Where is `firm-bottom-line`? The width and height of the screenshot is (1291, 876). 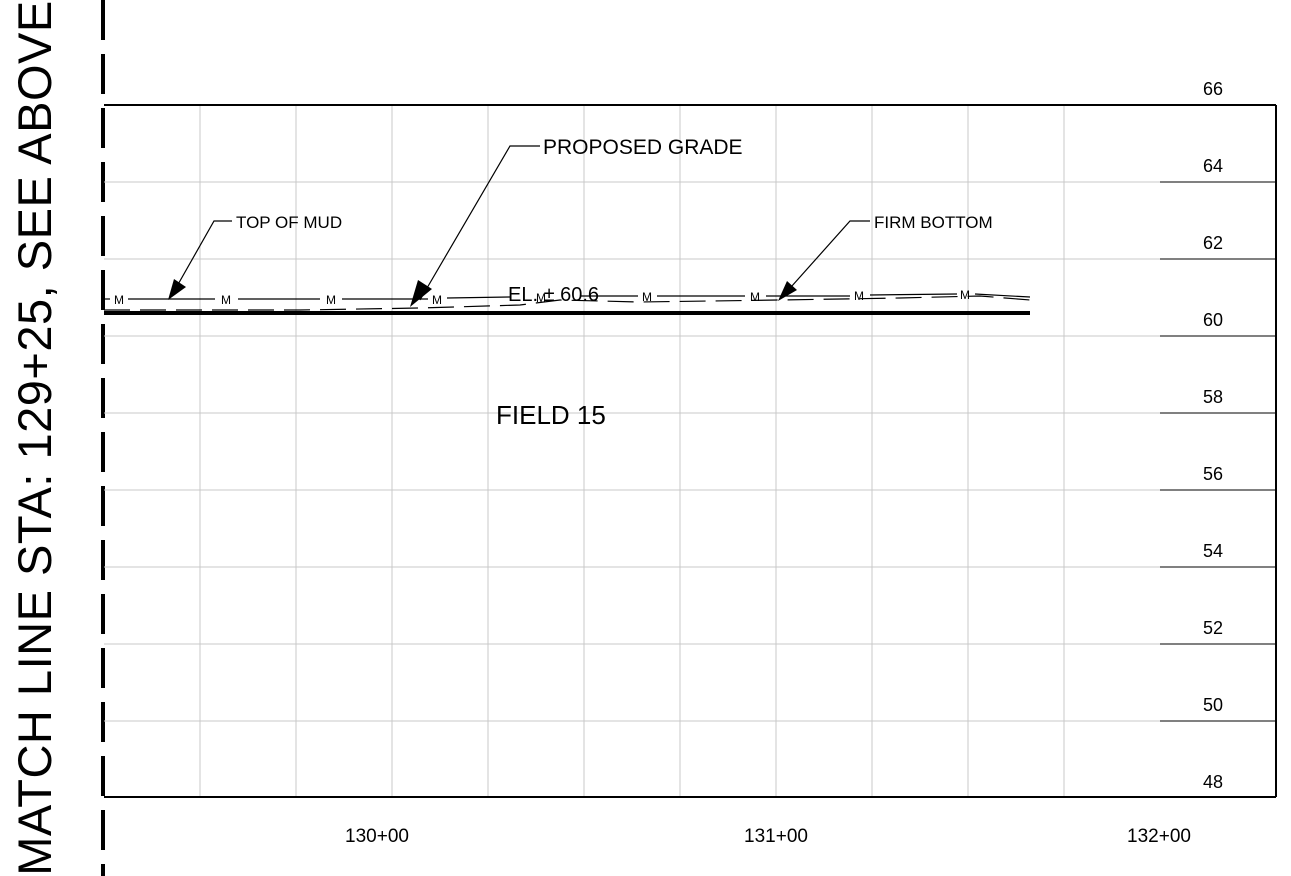 firm-bottom-line is located at coordinates (567, 303).